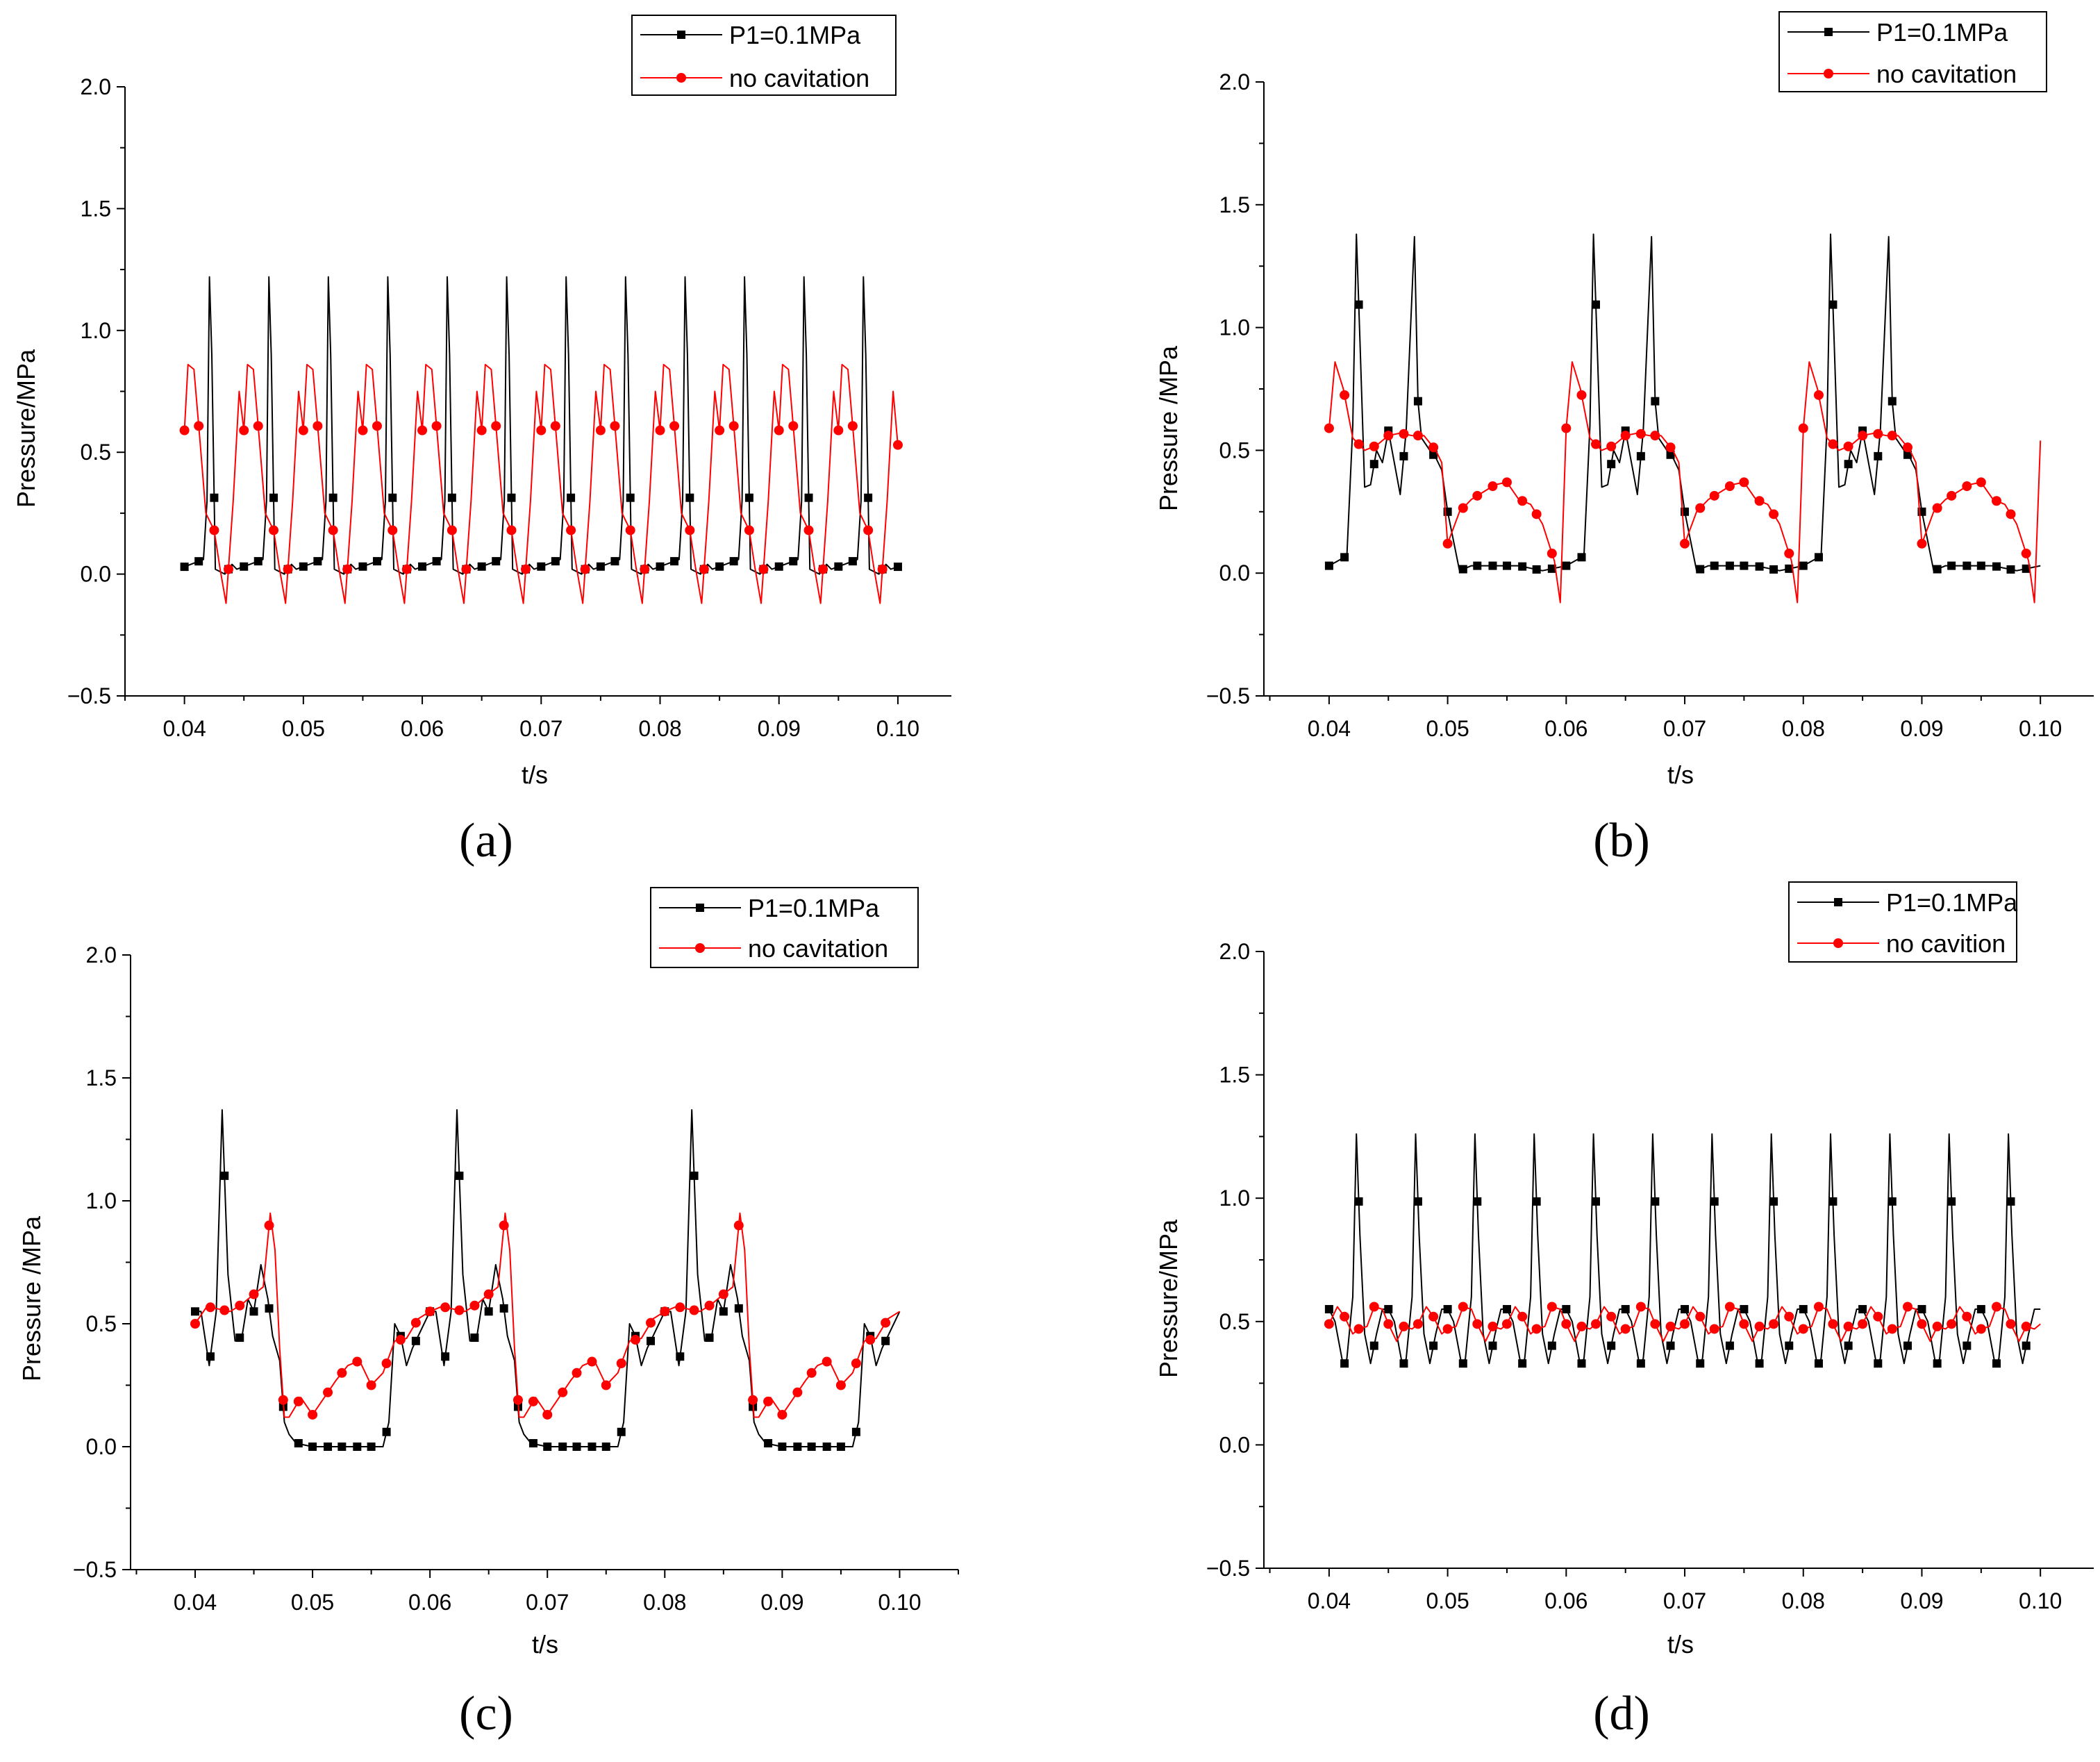  What do you see at coordinates (1566, 1601) in the screenshot?
I see `x-tick-label-d: 0.06` at bounding box center [1566, 1601].